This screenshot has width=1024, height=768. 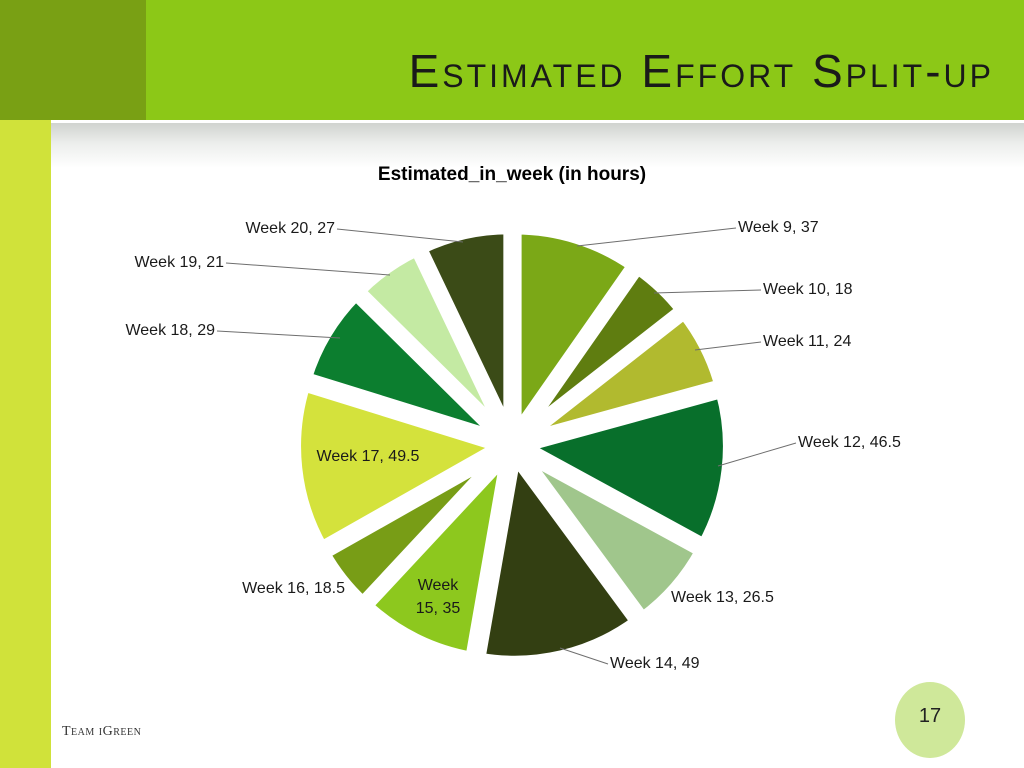 What do you see at coordinates (290, 228) in the screenshot?
I see `data-label-week-20: Week 20, 27` at bounding box center [290, 228].